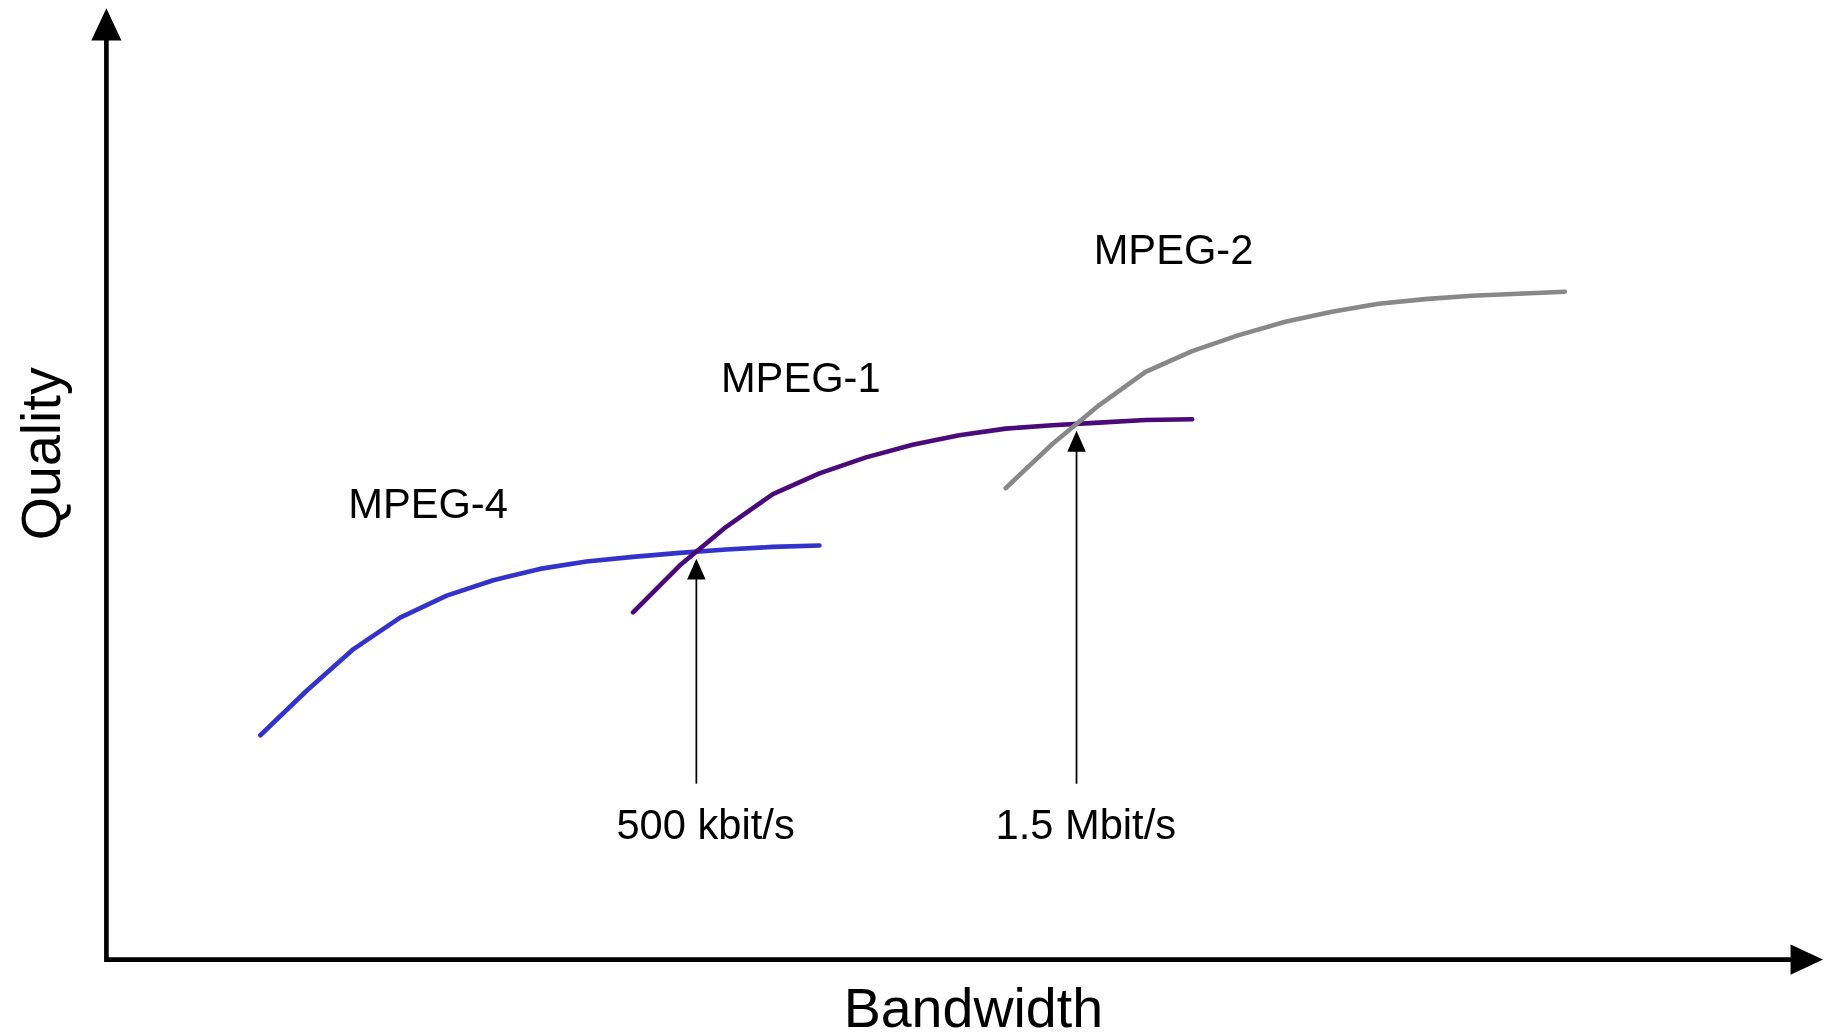 The width and height of the screenshot is (1831, 1036). I want to click on y-axis-title: Quality, so click(41, 454).